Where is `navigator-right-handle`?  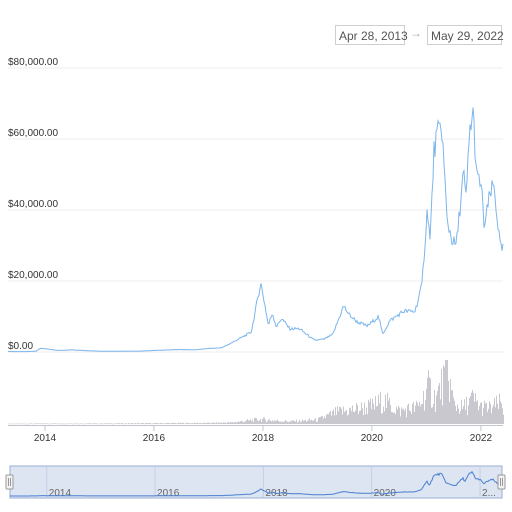
navigator-right-handle is located at coordinates (501, 482).